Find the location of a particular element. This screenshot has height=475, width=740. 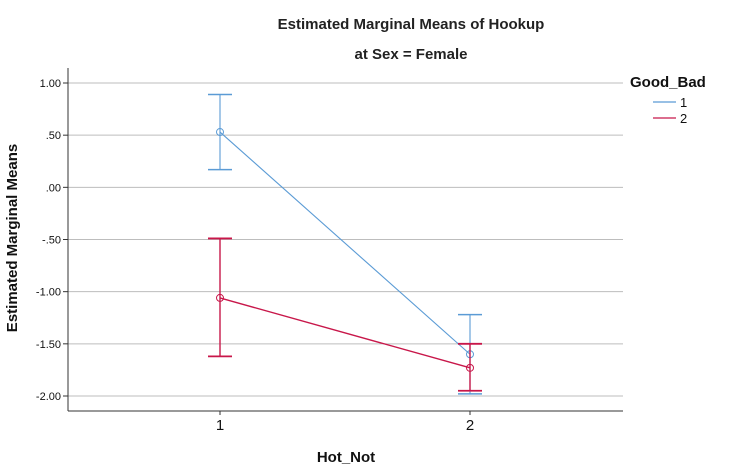

y-tick-label: .50 is located at coordinates (53, 136).